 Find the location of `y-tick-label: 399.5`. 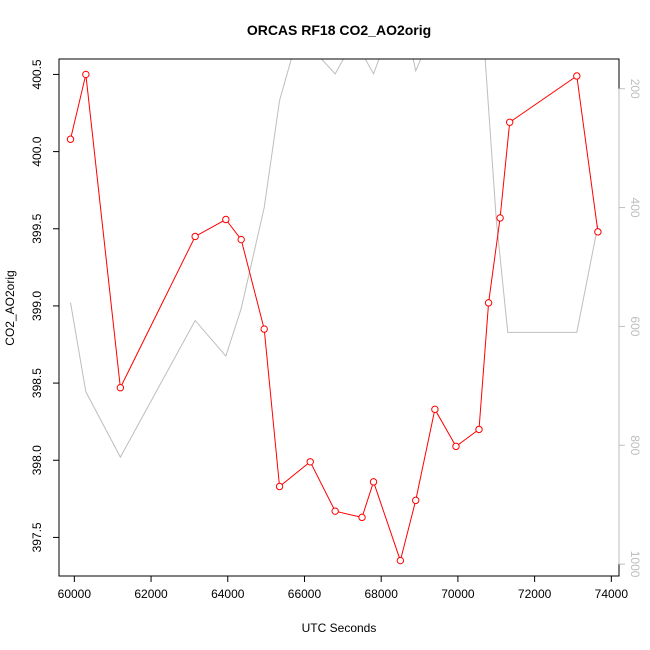

y-tick-label: 399.5 is located at coordinates (37, 228).